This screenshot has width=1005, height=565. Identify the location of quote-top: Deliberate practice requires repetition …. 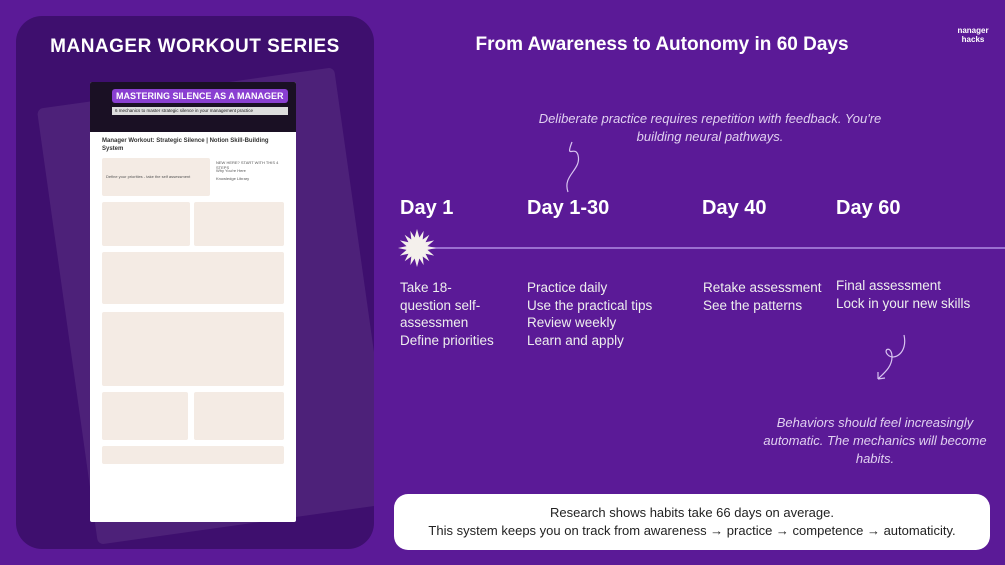
(710, 127).